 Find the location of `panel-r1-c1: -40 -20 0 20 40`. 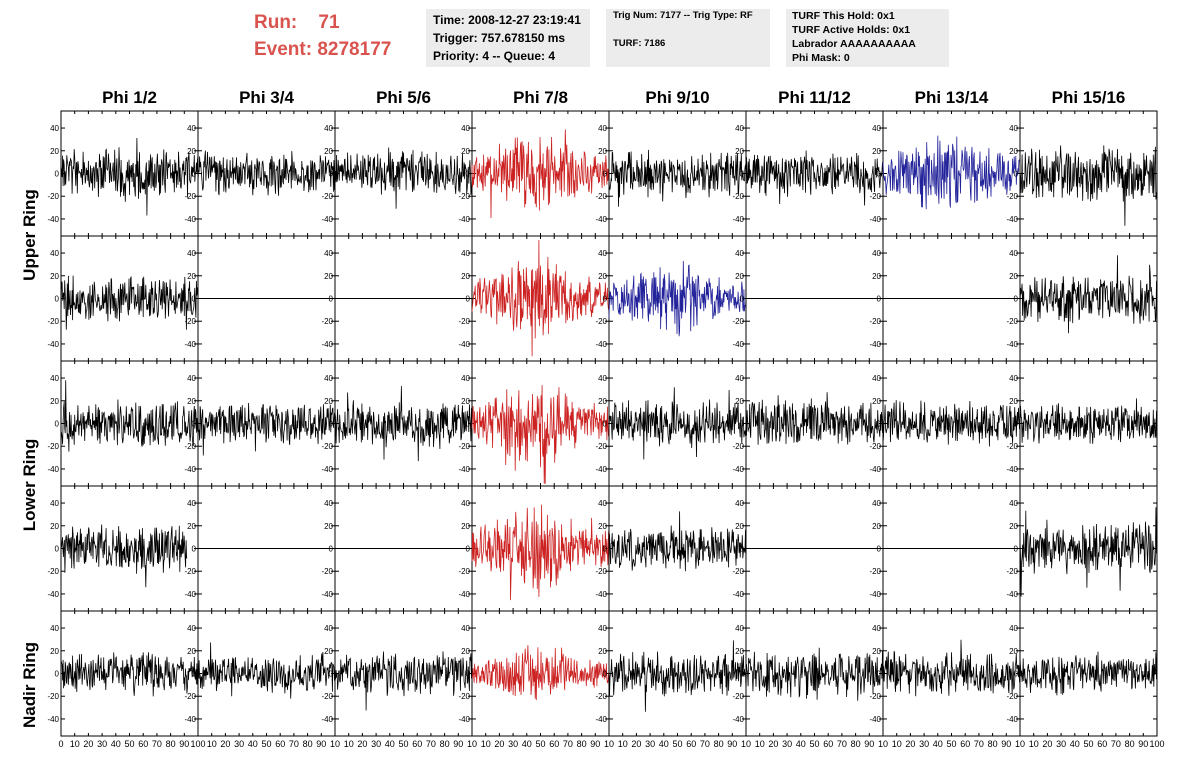

panel-r1-c1: -40 -20 0 20 40 is located at coordinates (123, 173).